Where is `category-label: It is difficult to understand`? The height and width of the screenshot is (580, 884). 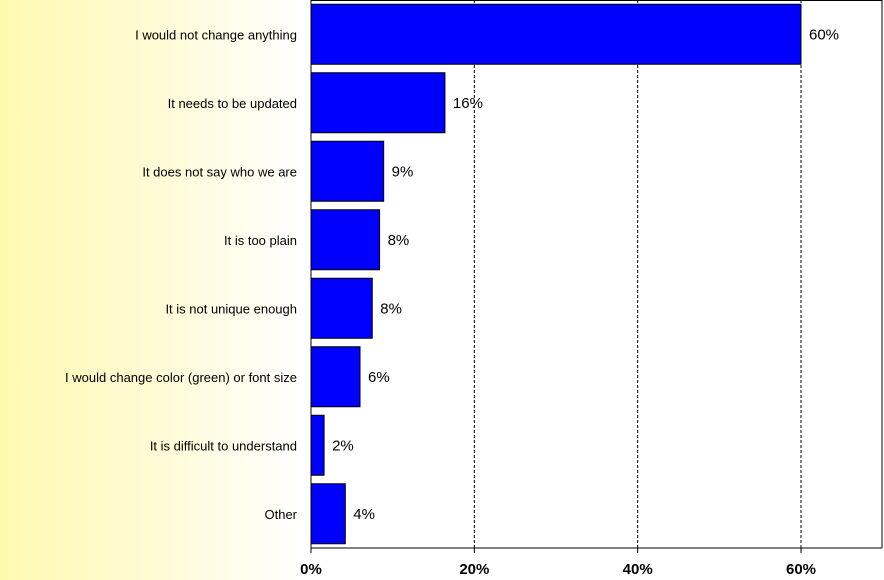 category-label: It is difficult to understand is located at coordinates (223, 445).